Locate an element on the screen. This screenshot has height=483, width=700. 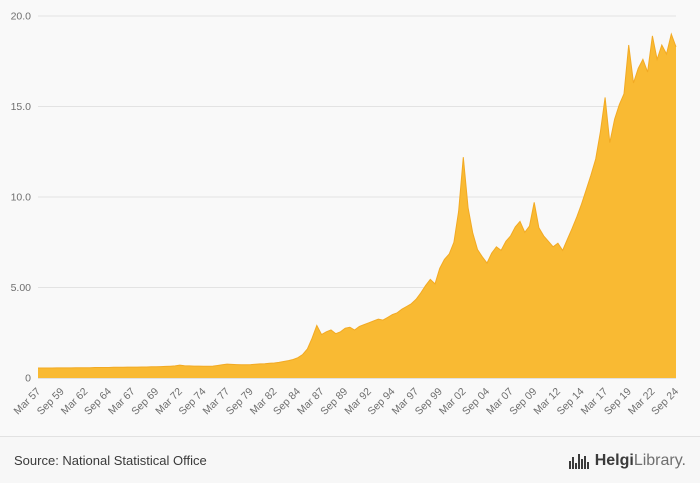
bar-chart-logo-icon is located at coordinates (578, 461).